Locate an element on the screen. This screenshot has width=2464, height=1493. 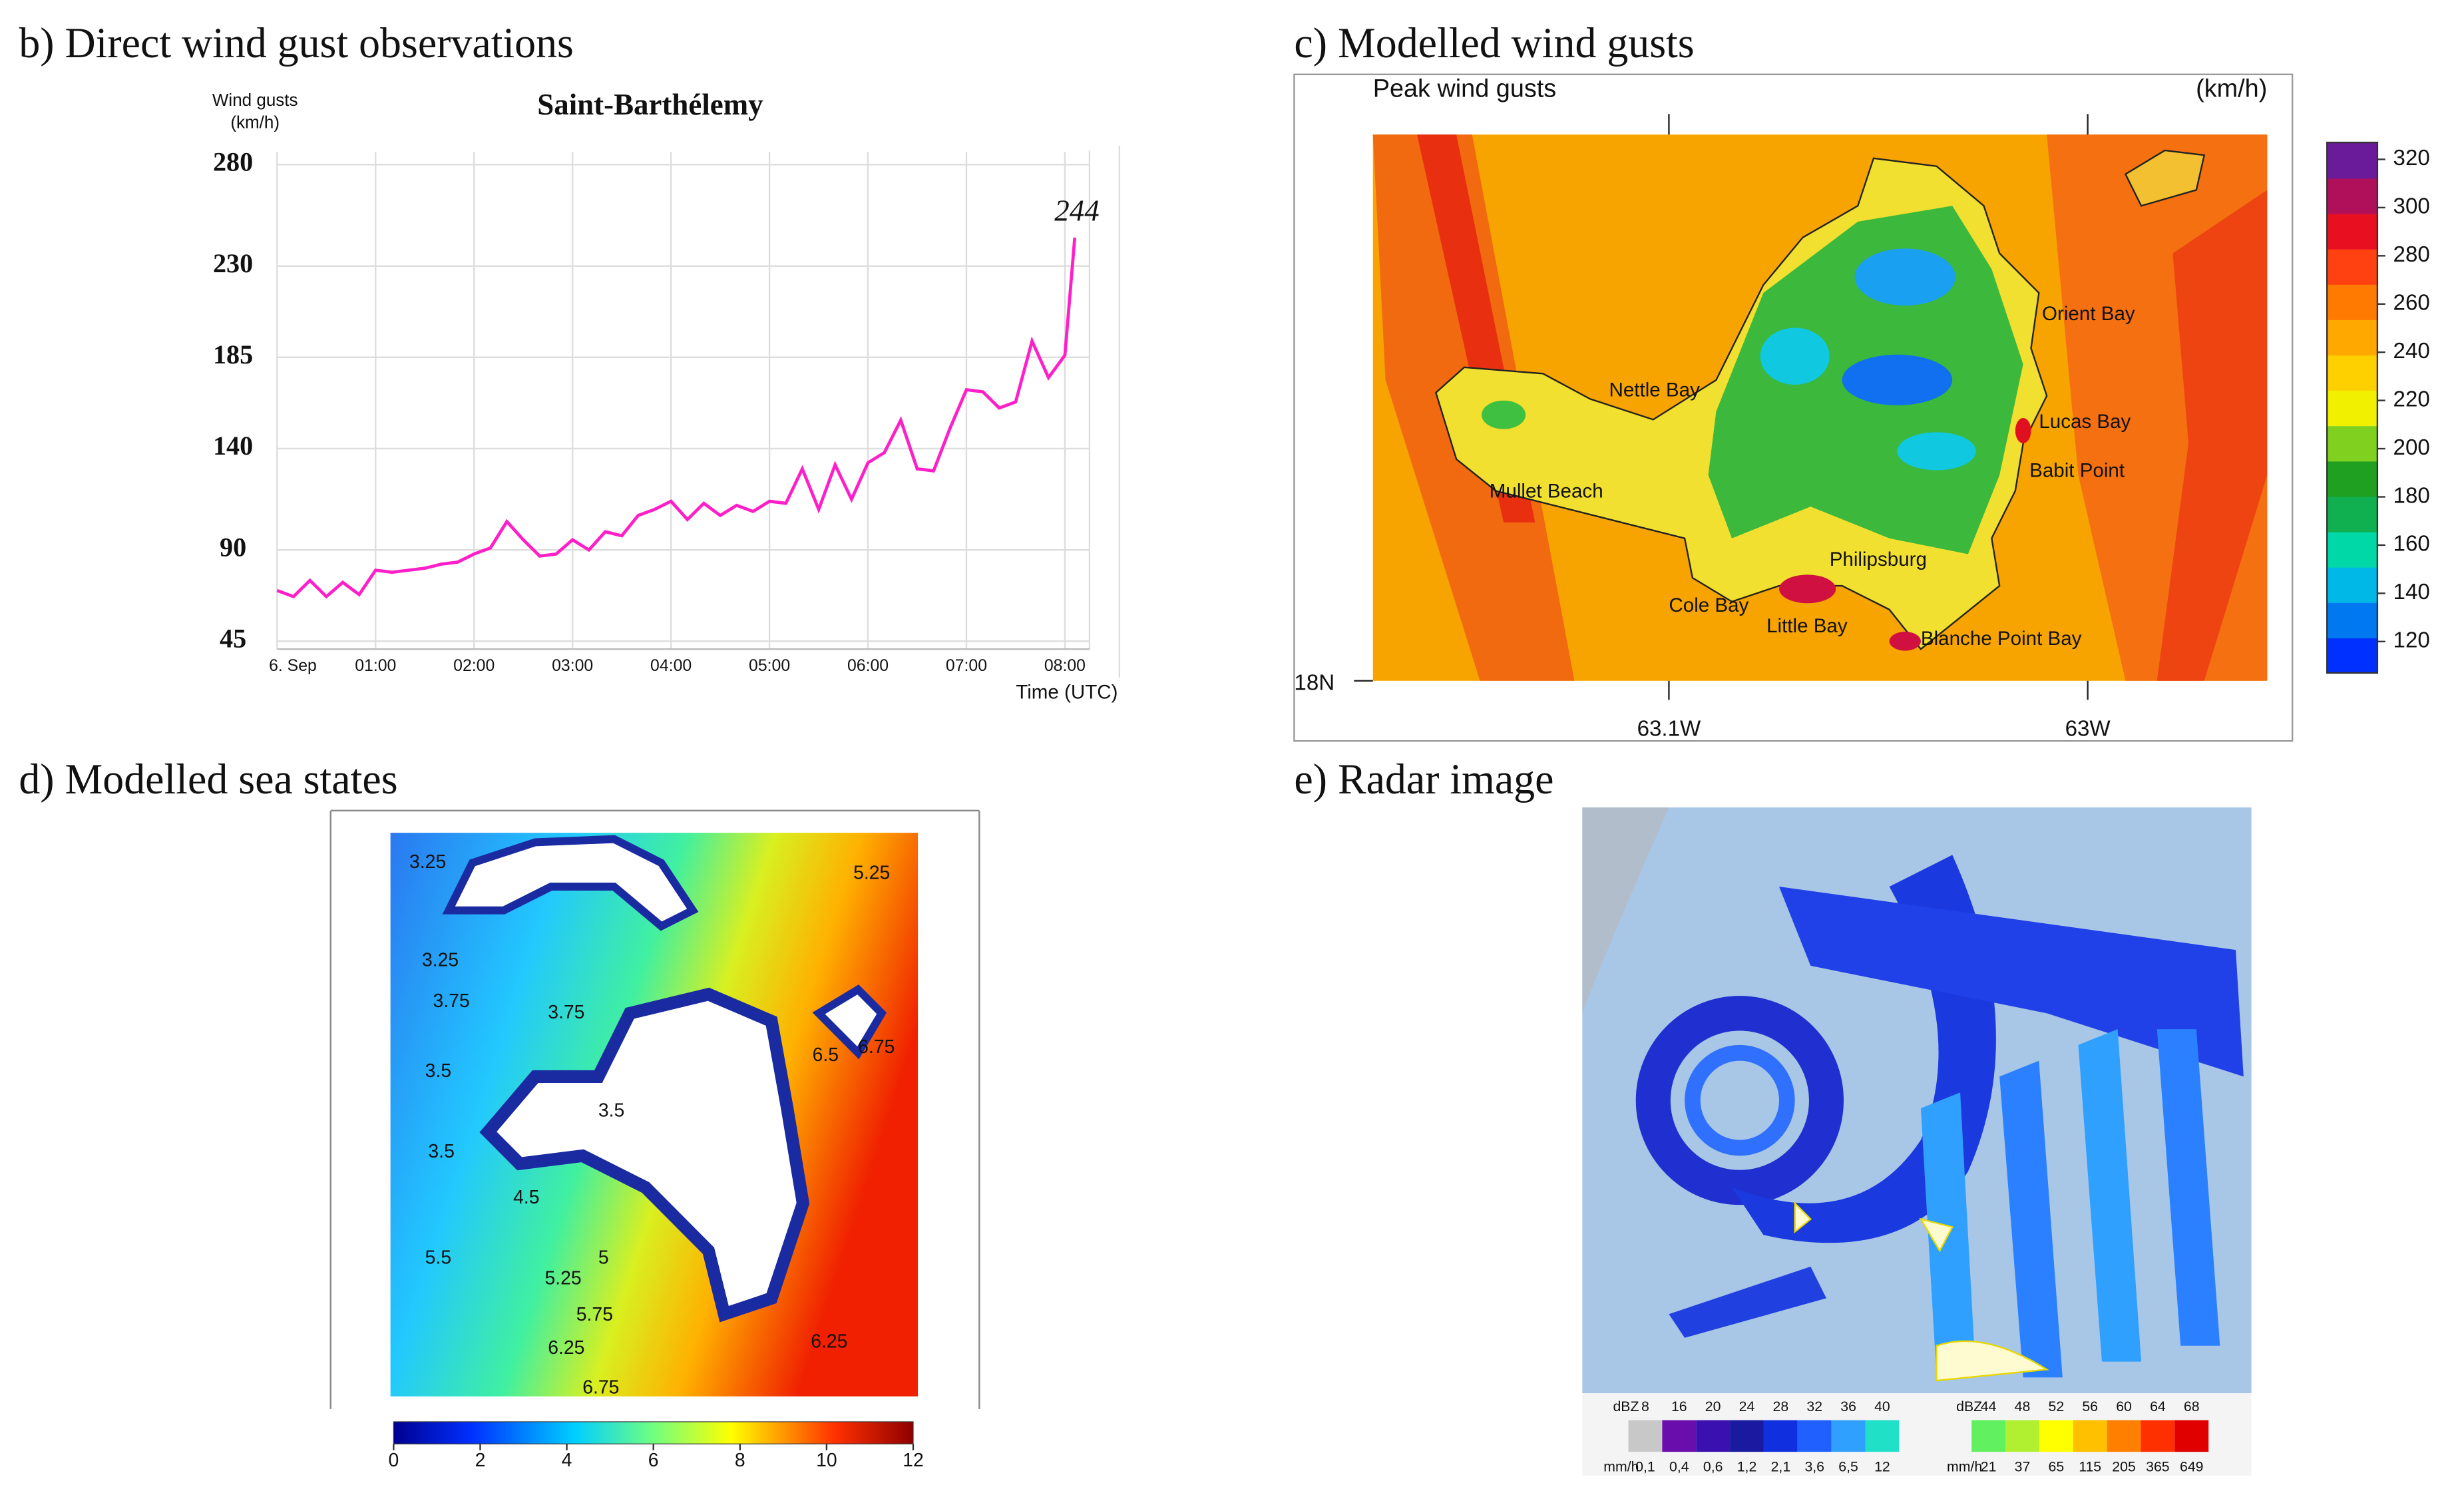
colorbar-label: 160 is located at coordinates (2411, 544).